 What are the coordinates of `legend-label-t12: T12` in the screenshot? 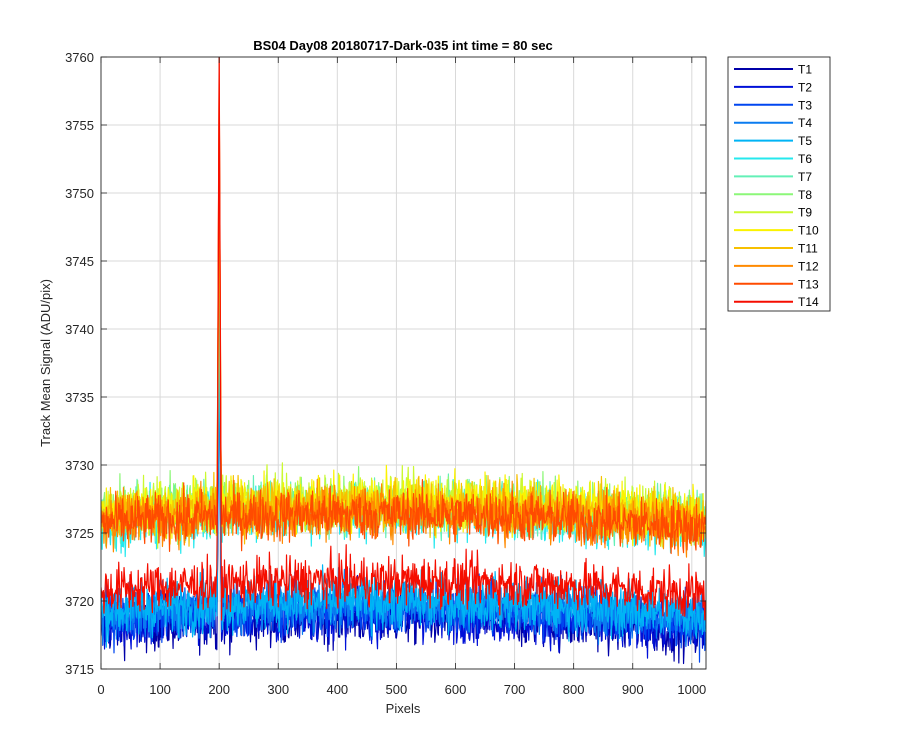 It's located at (808, 266).